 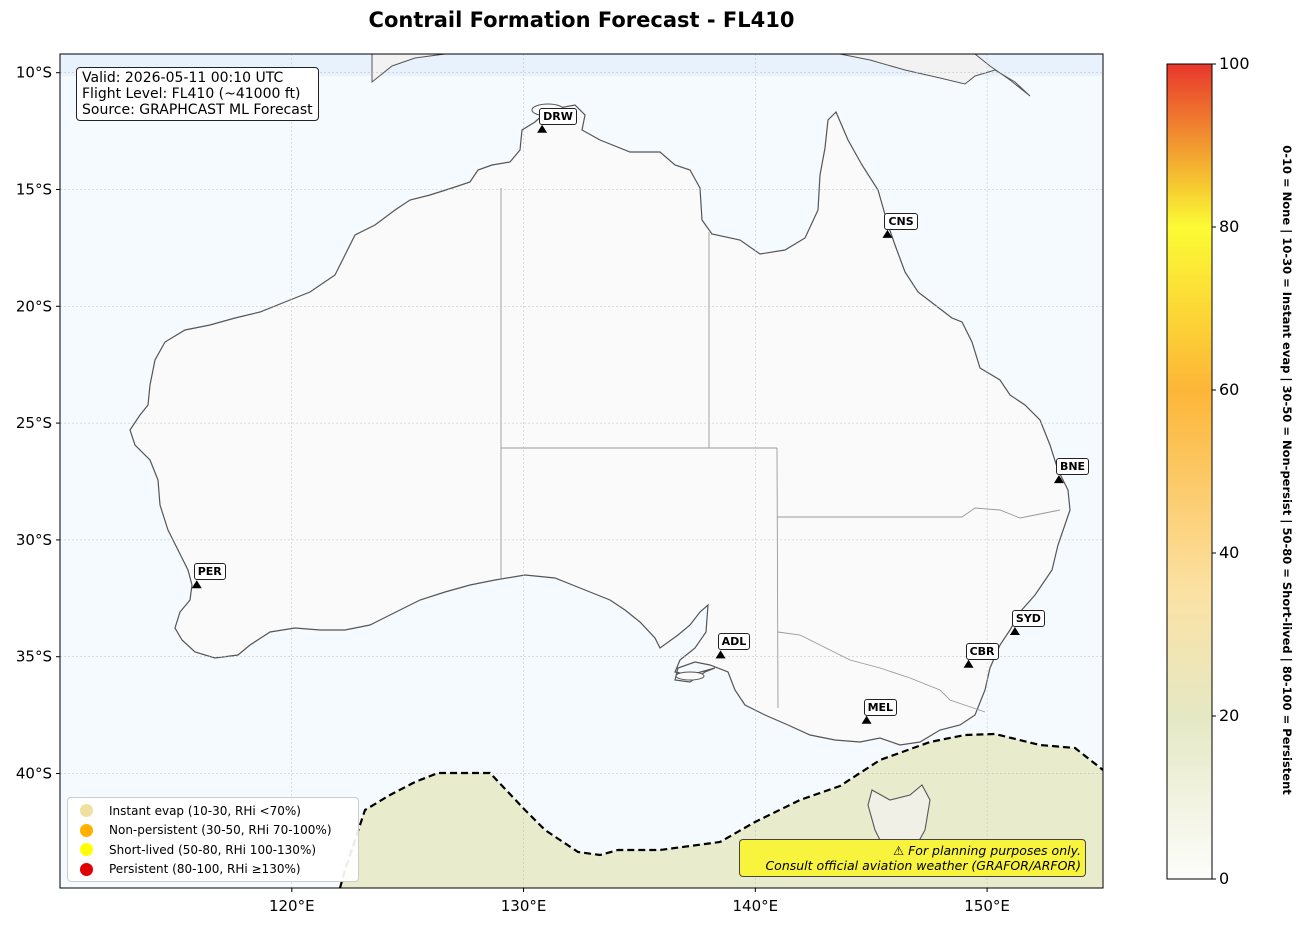 I want to click on legend-item: Instant evap (10-30, RHi <70%), so click(x=213, y=811).